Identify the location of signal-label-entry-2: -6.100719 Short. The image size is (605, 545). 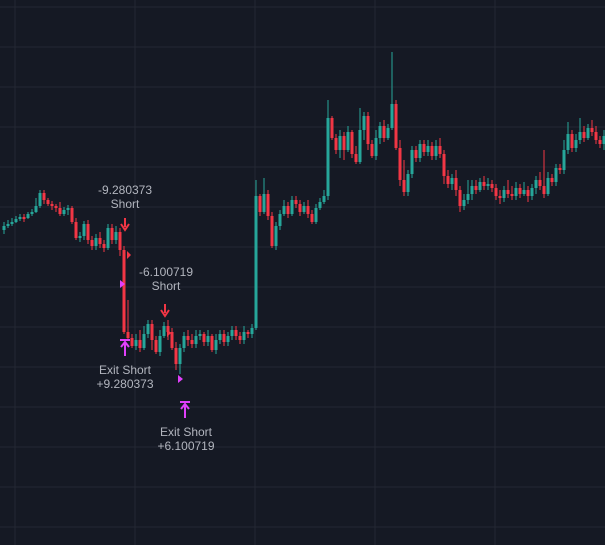
(166, 279).